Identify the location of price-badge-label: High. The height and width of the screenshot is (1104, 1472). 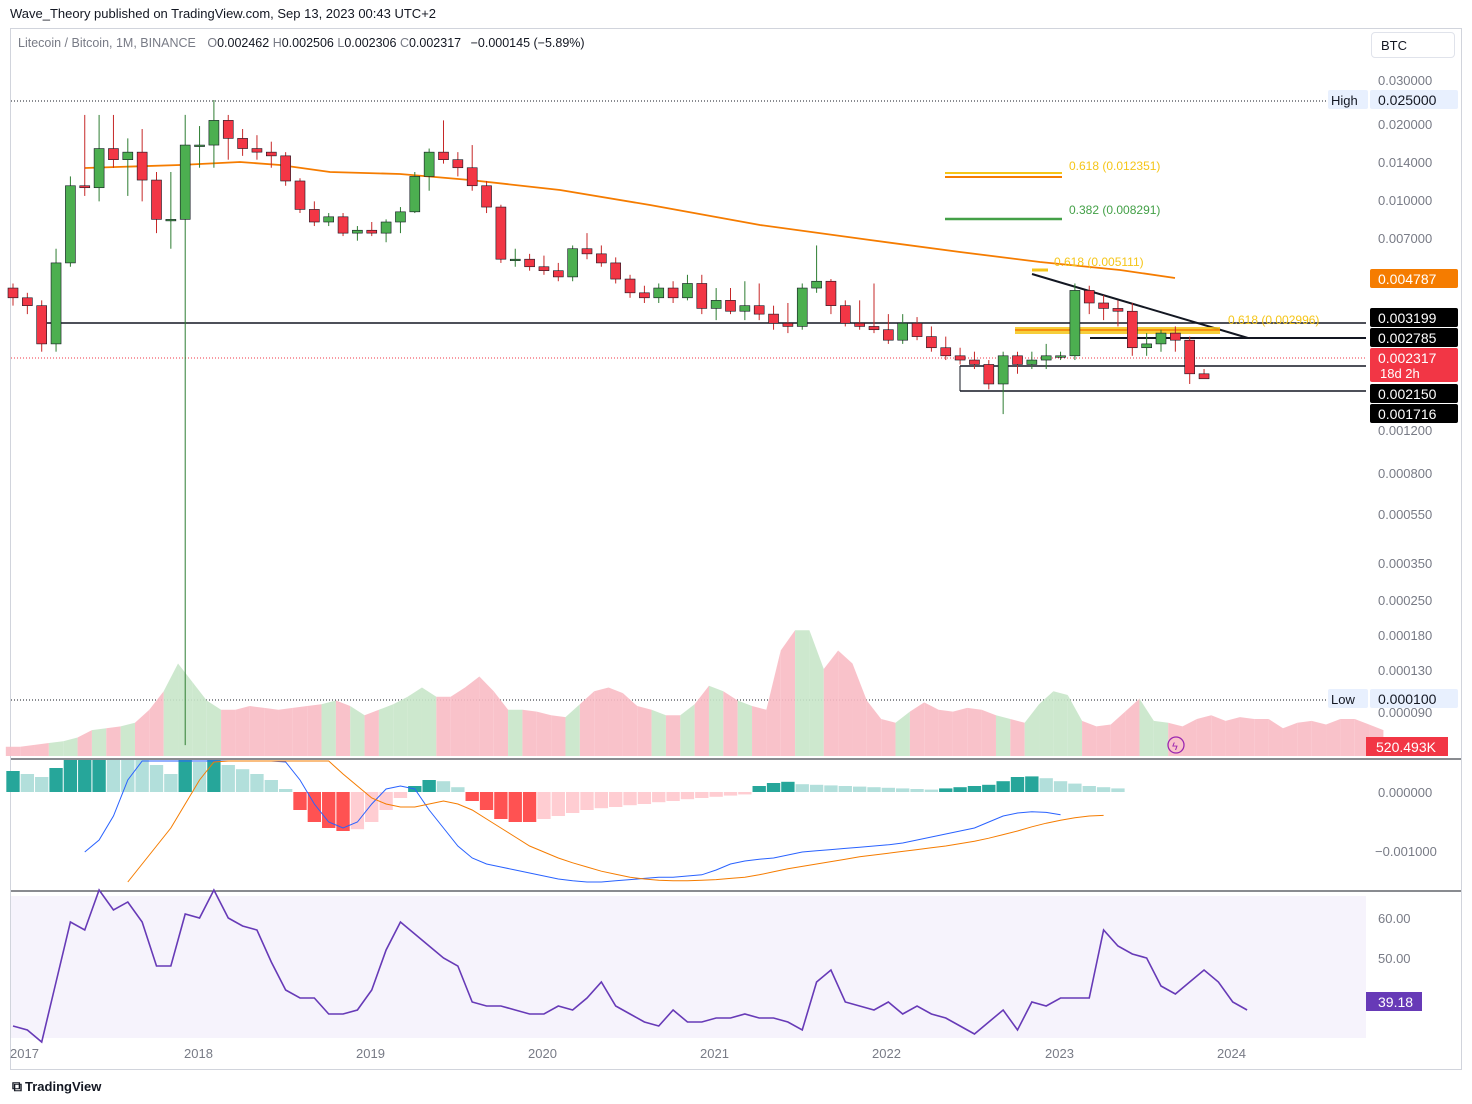
(1344, 100).